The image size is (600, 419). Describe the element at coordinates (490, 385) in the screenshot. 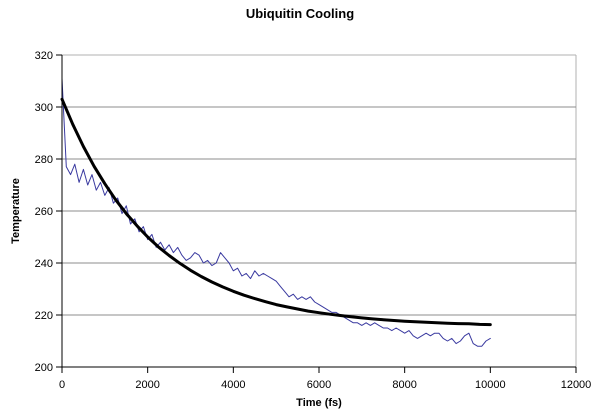

I see `x-tick-label: 10000` at that location.